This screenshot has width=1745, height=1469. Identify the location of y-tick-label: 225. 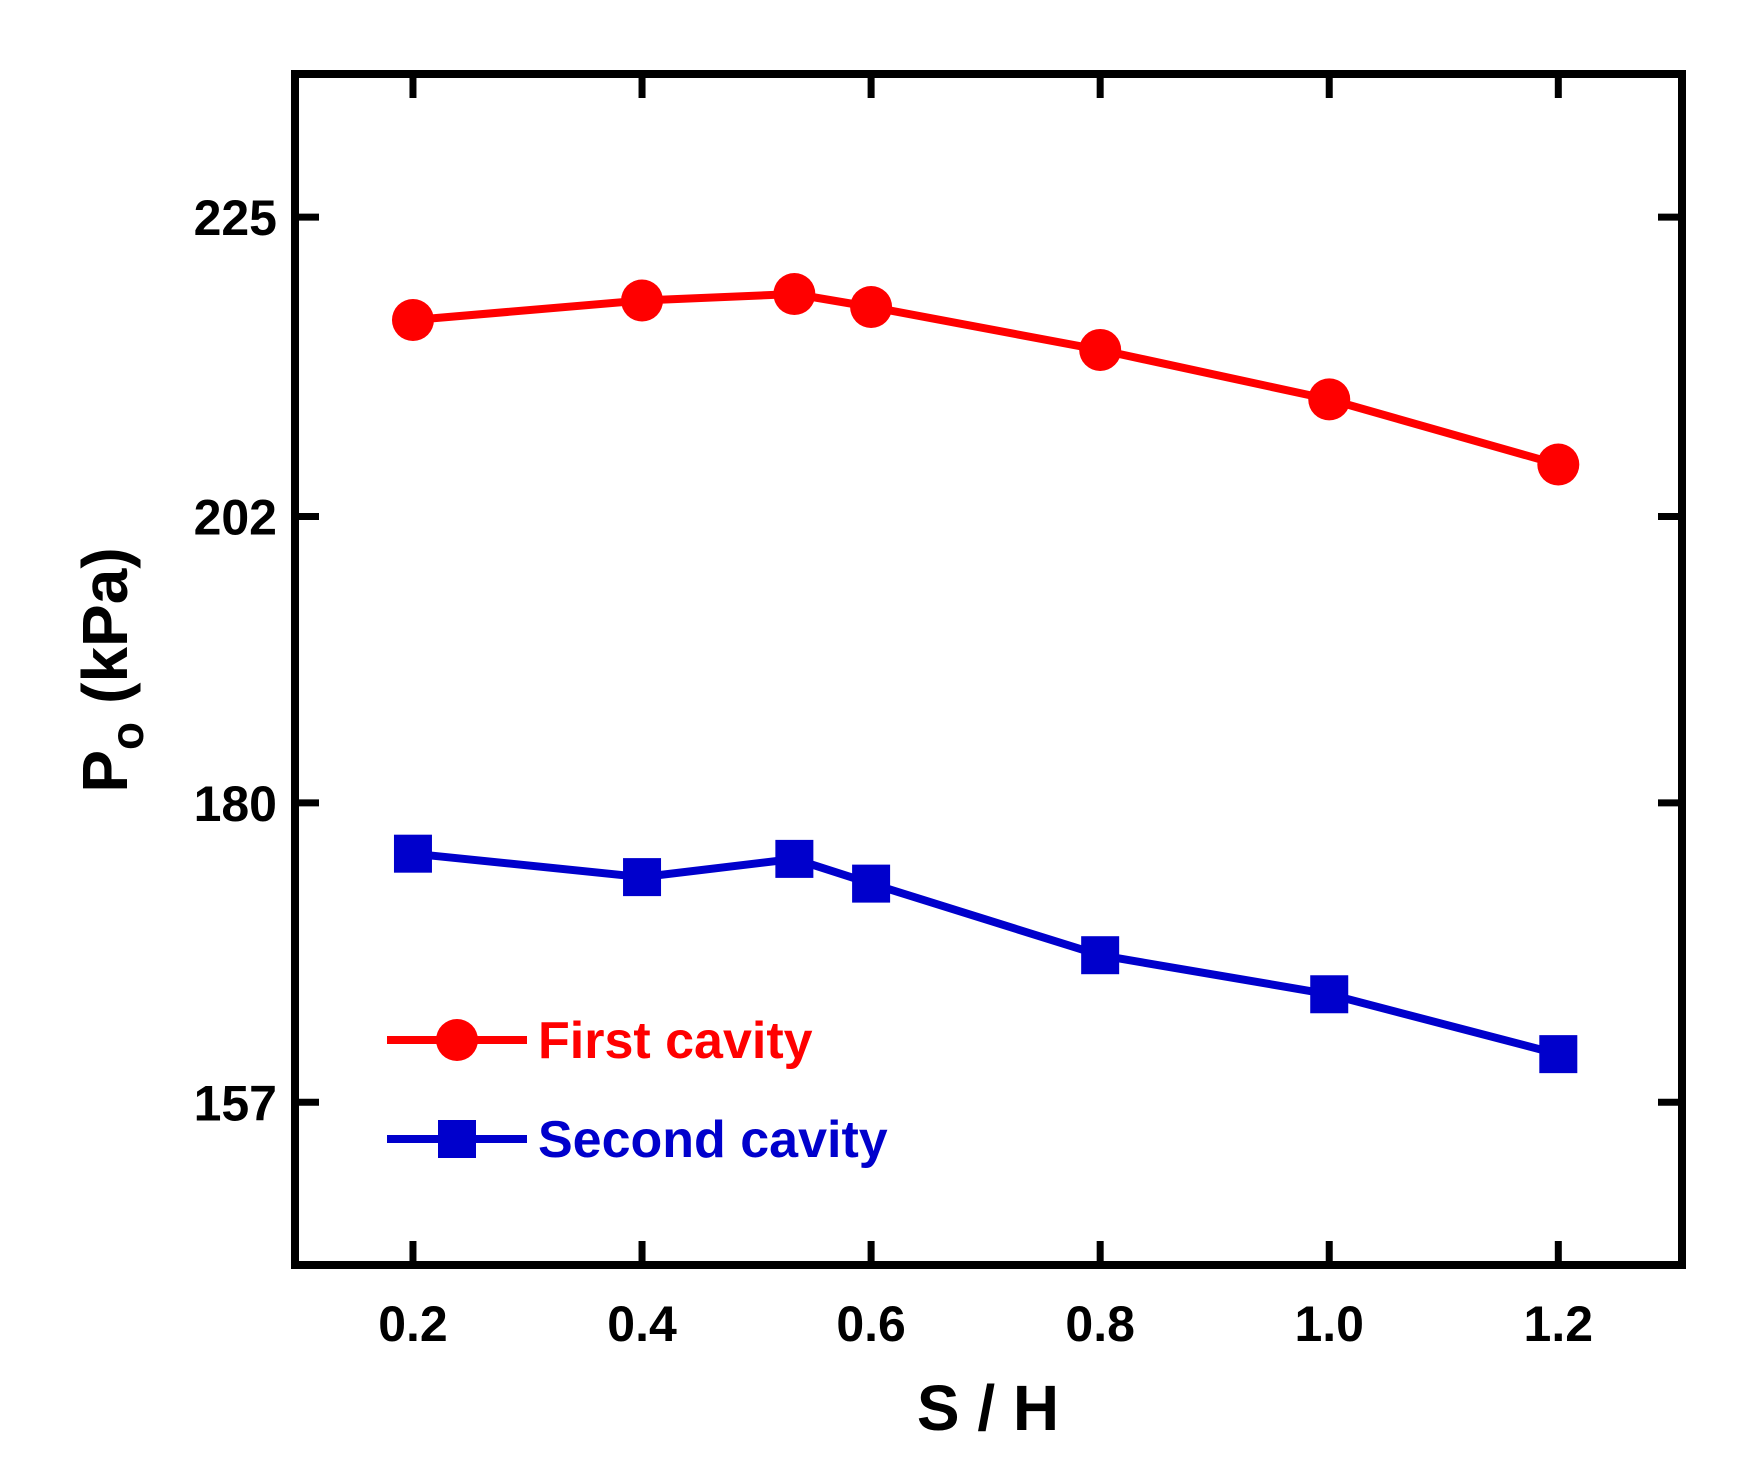
(235, 218).